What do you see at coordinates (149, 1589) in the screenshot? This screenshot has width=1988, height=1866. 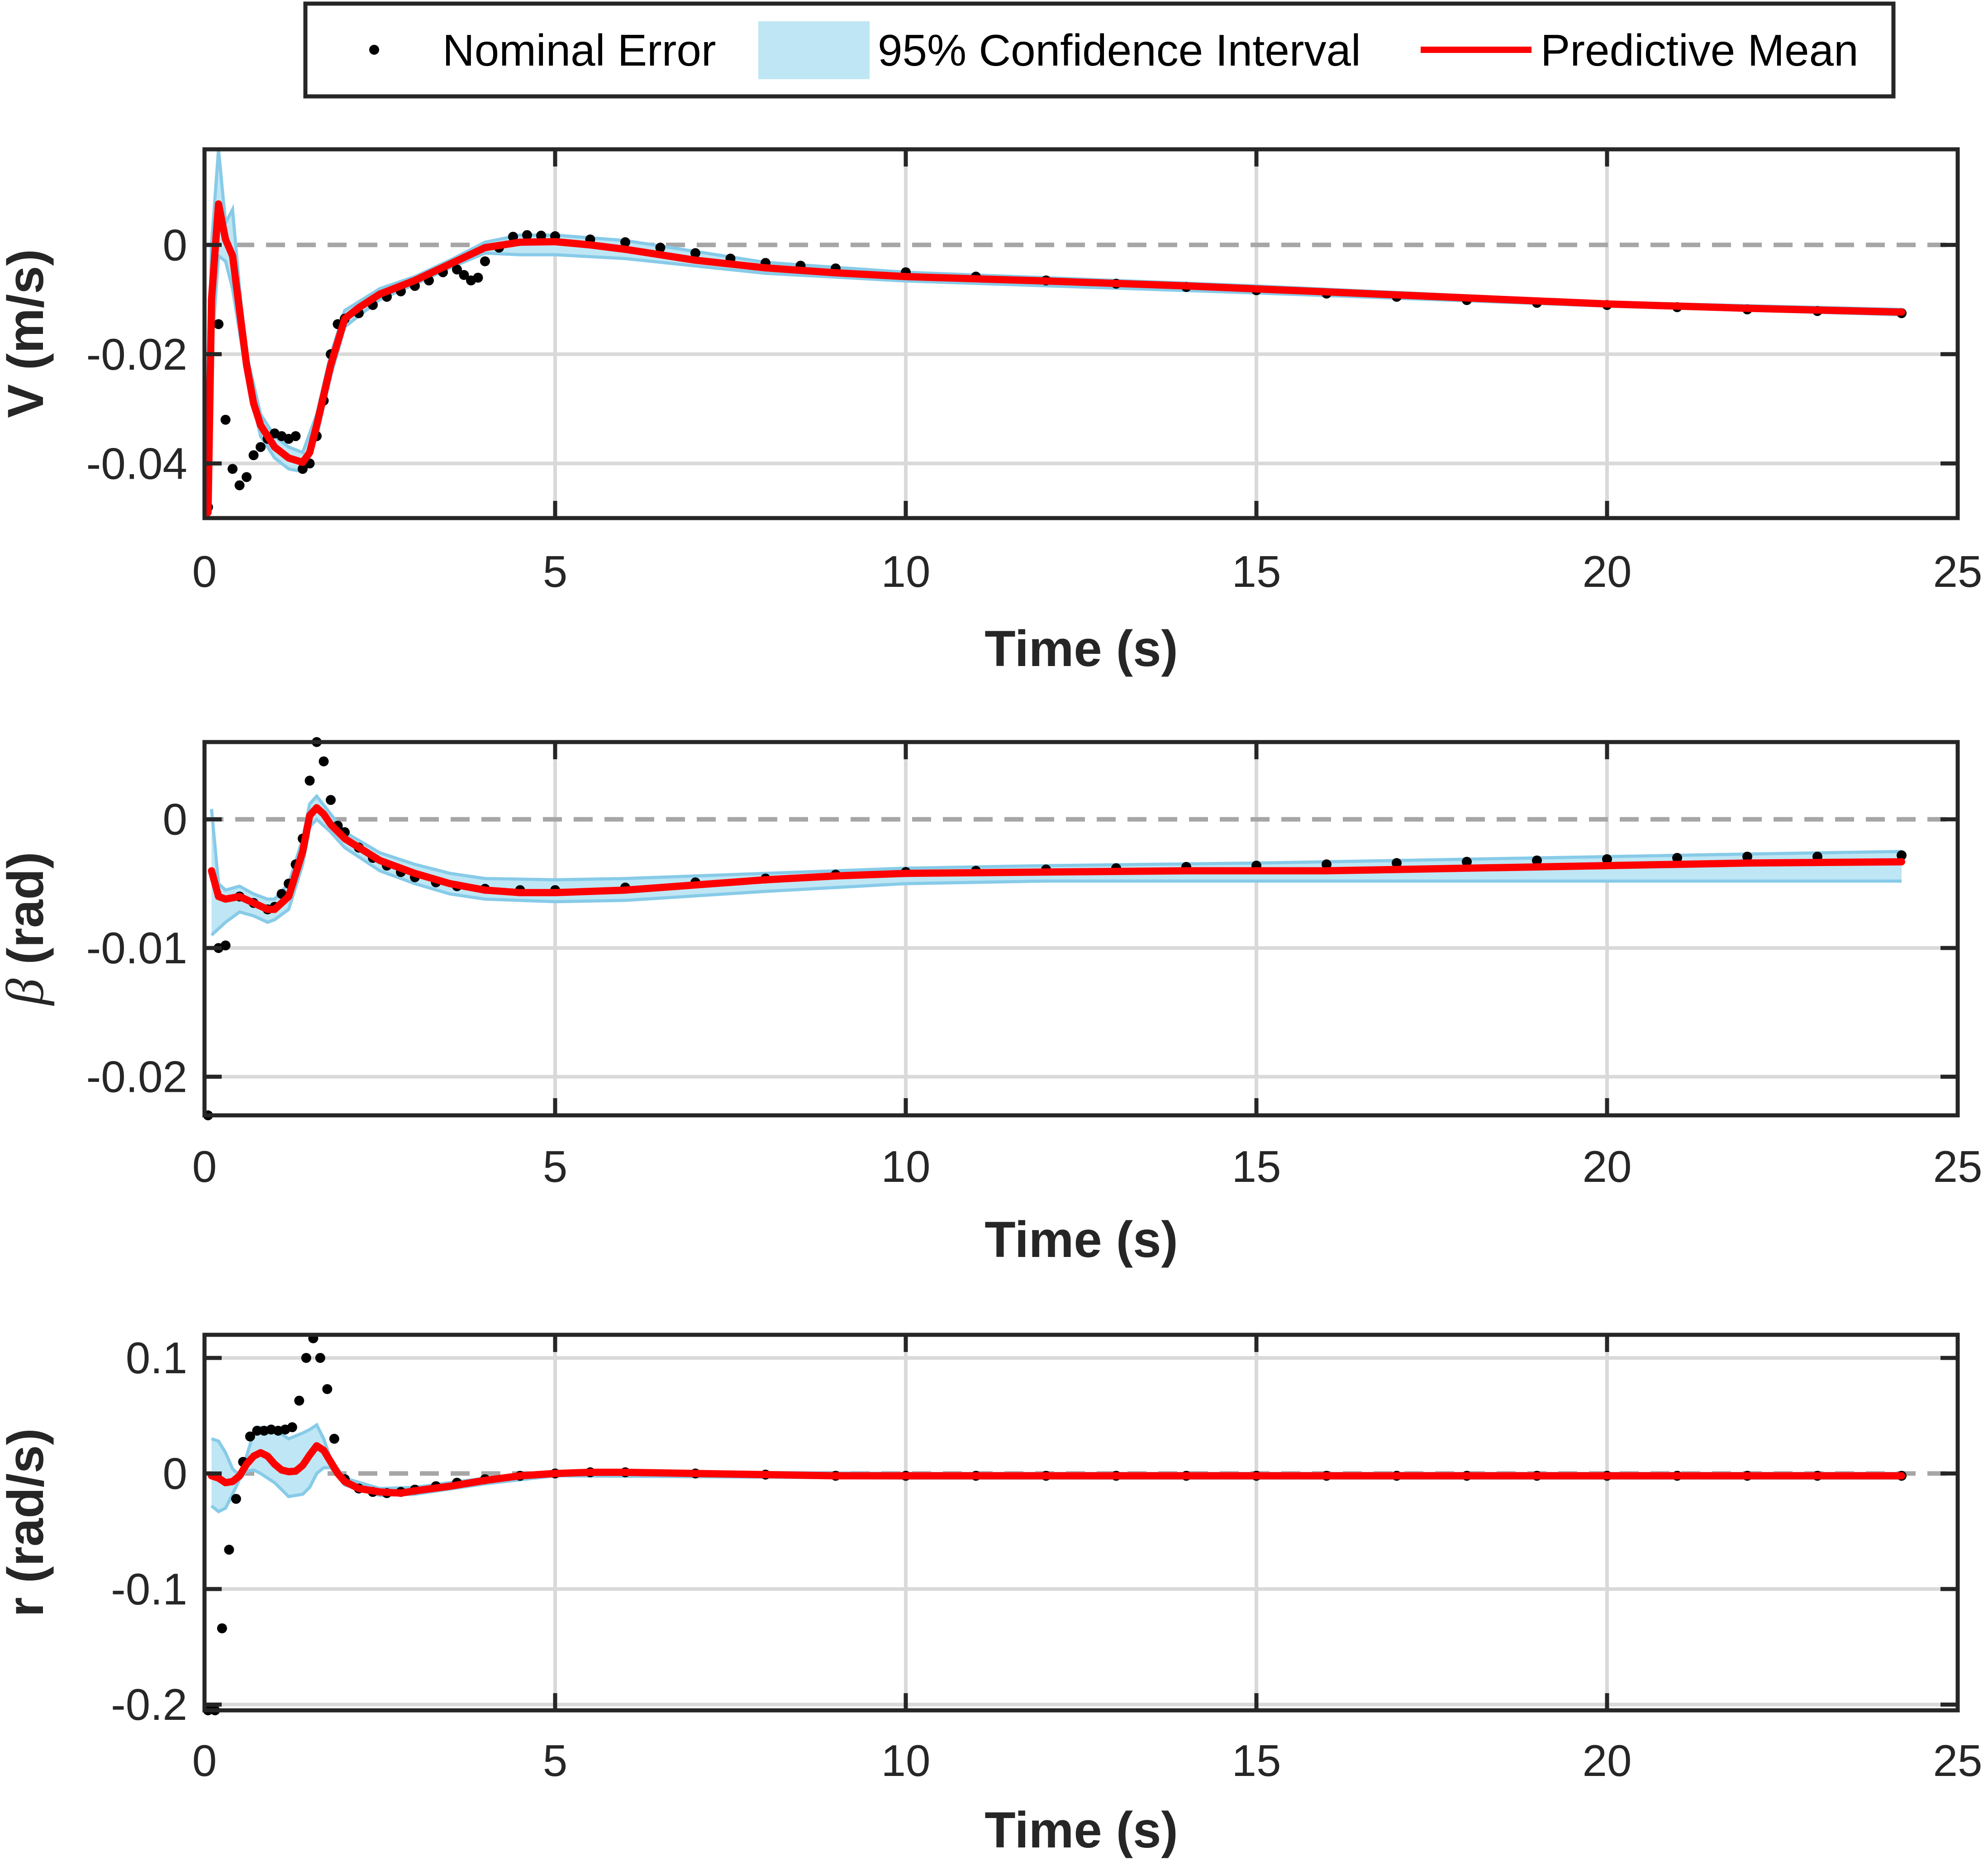 I see `y-tick-label: -0.1` at bounding box center [149, 1589].